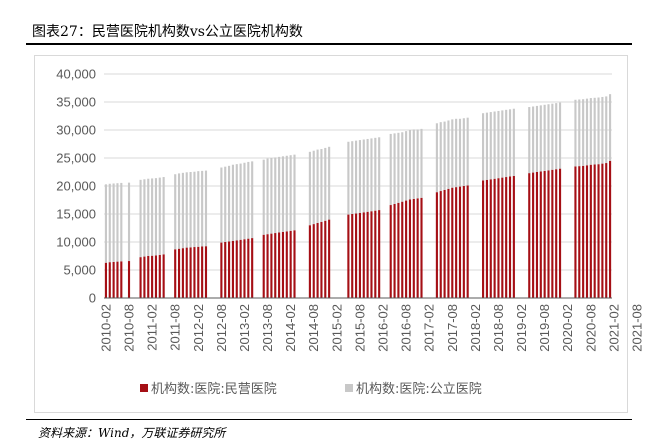  Describe the element at coordinates (613, 328) in the screenshot. I see `x-tick-label: 2021-02` at that location.